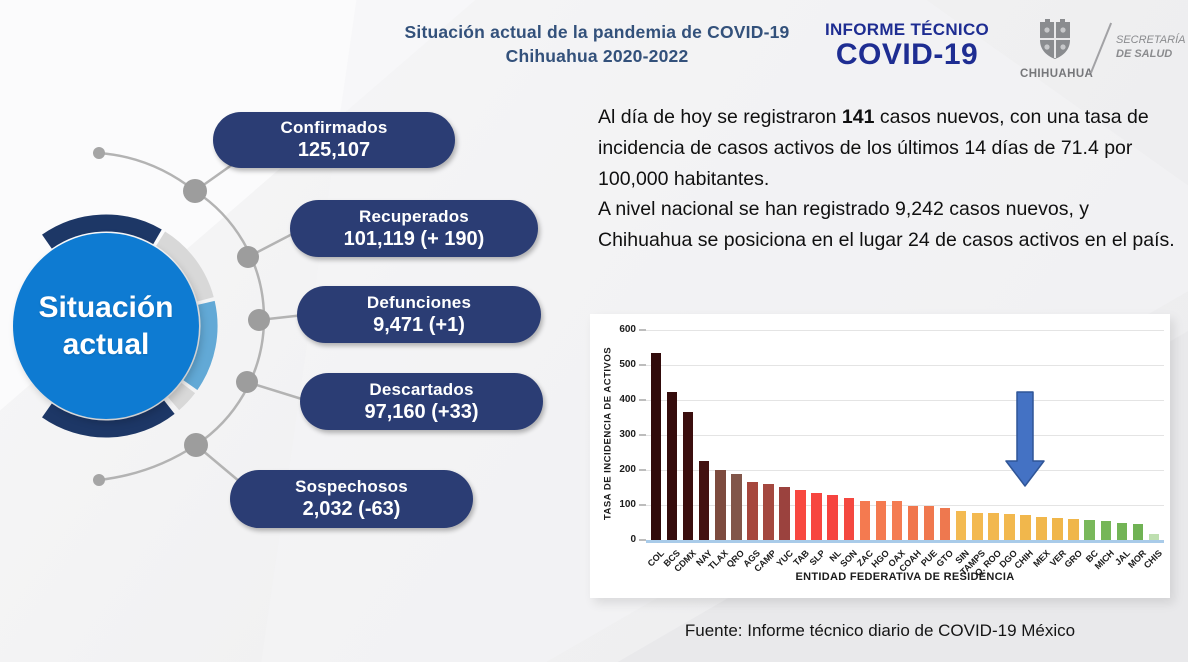  I want to click on stat-label: Sospechosos, so click(351, 486).